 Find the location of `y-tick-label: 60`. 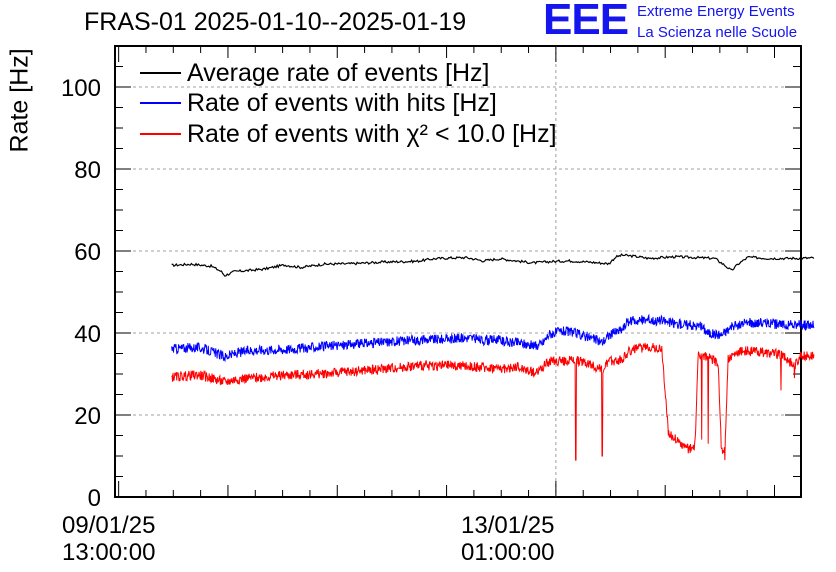

y-tick-label: 60 is located at coordinates (87, 252).